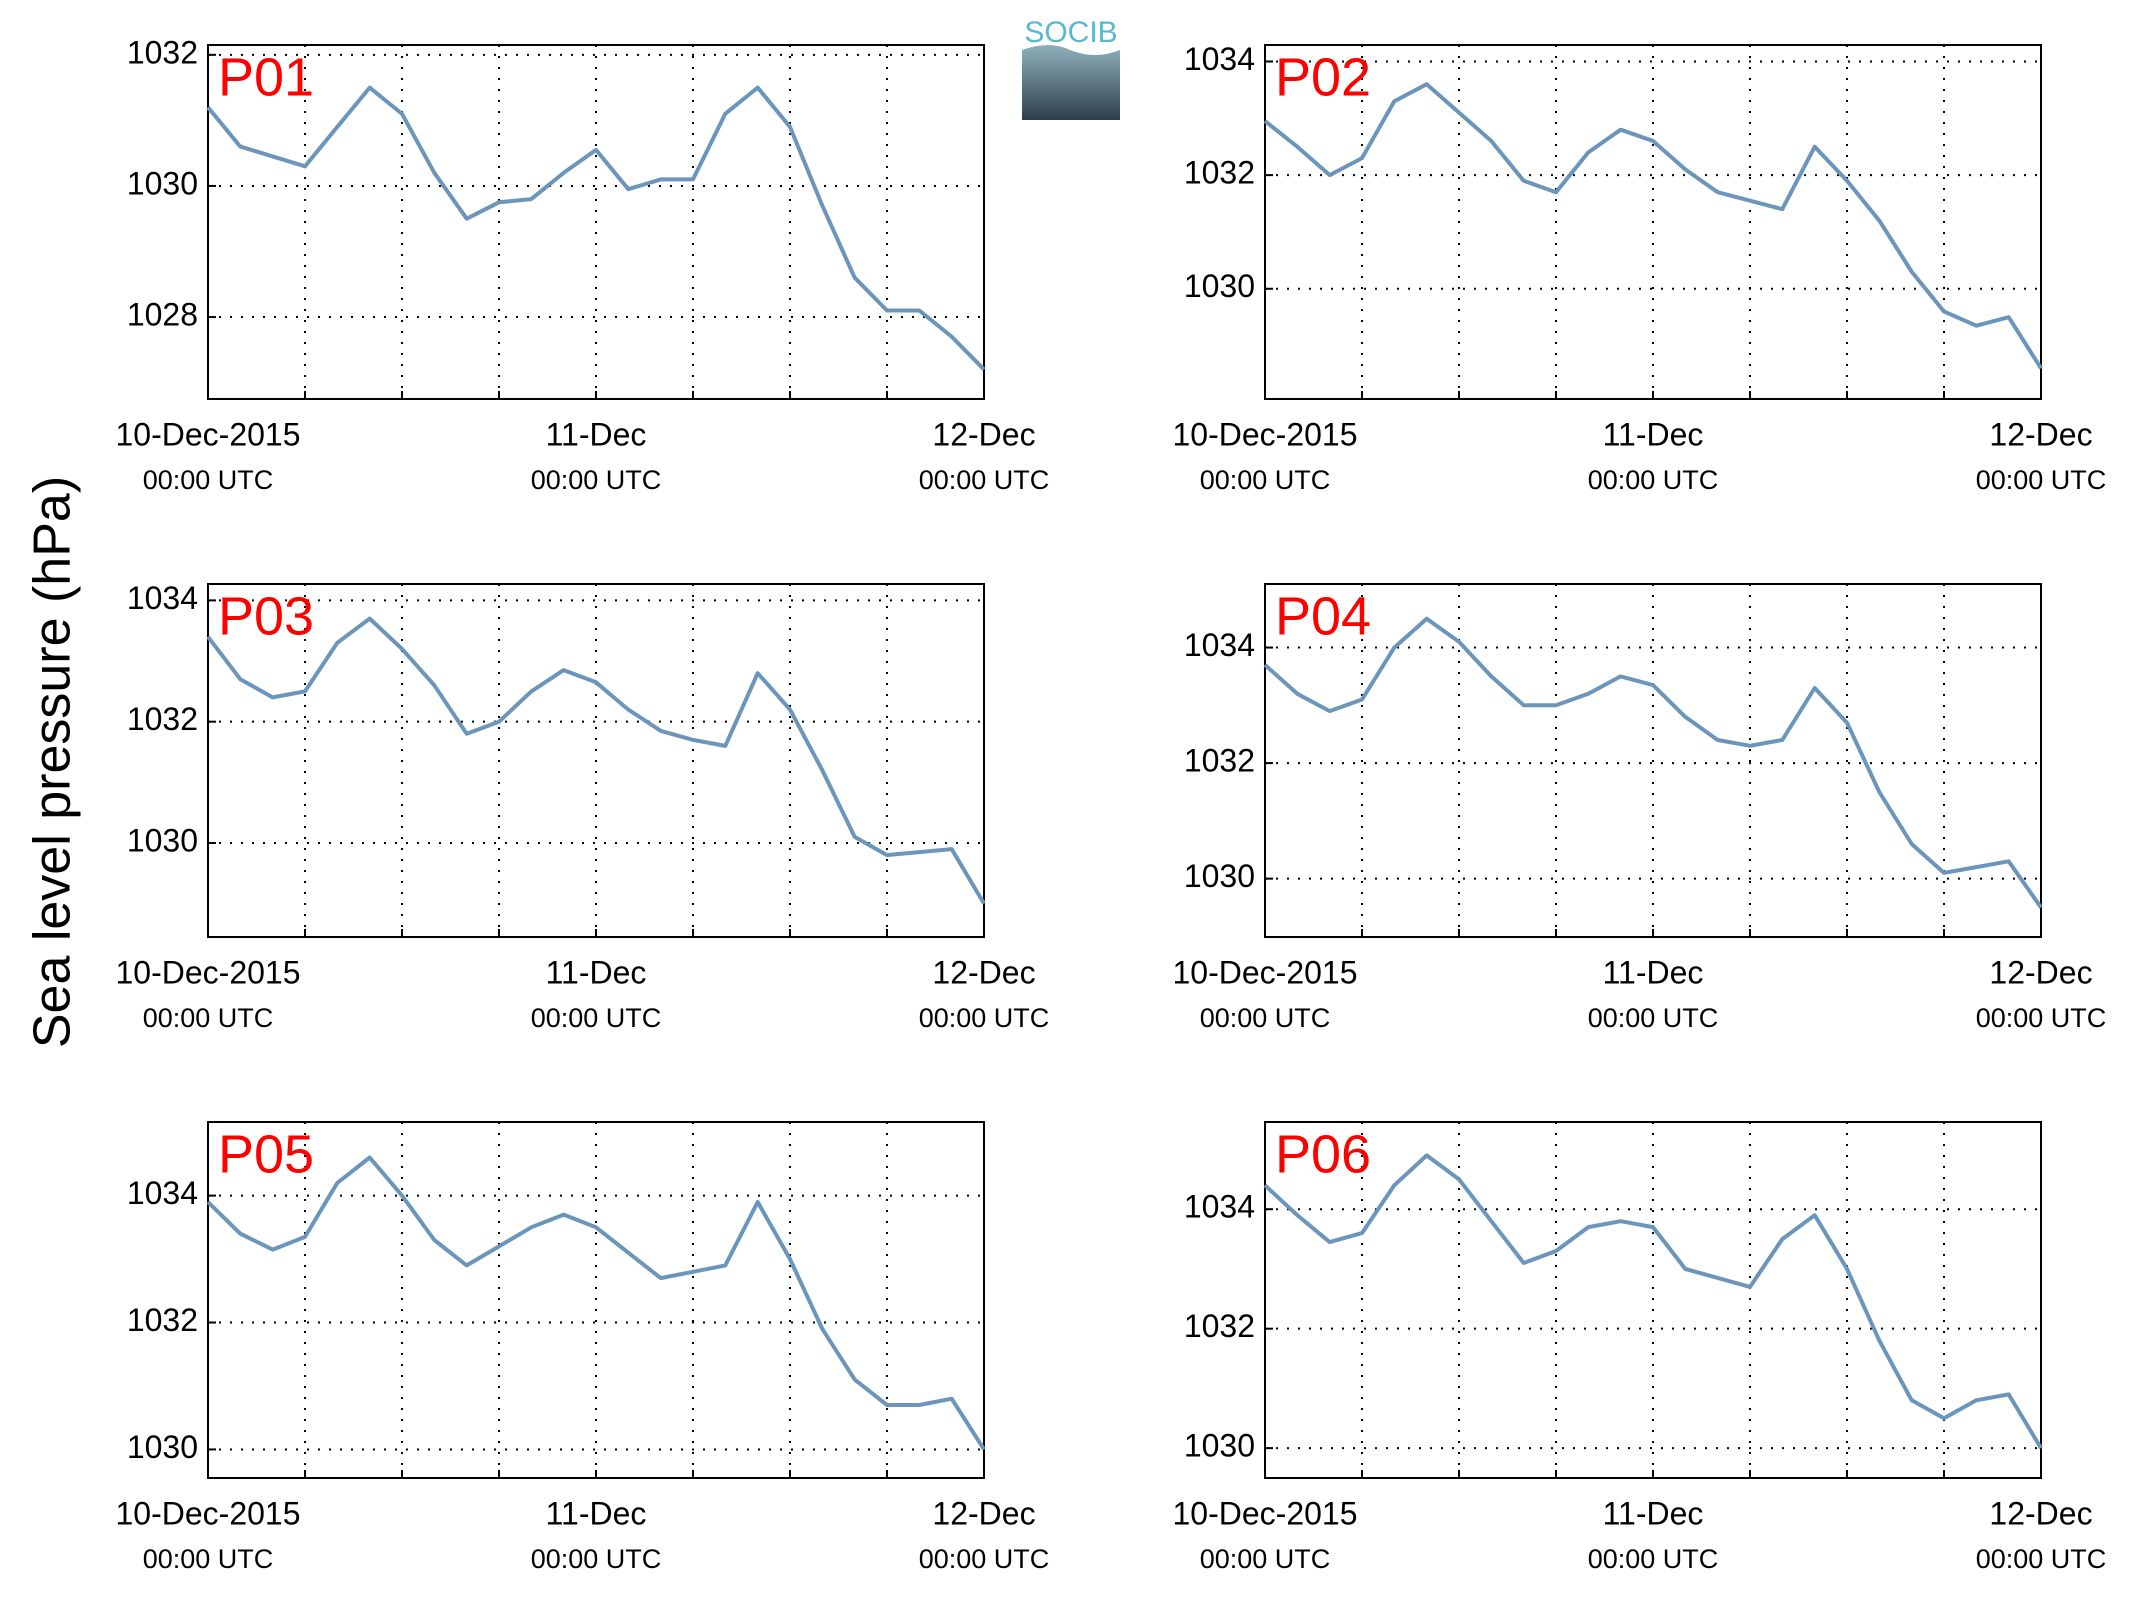 This screenshot has width=2133, height=1608. I want to click on panel-title: P01, so click(266, 77).